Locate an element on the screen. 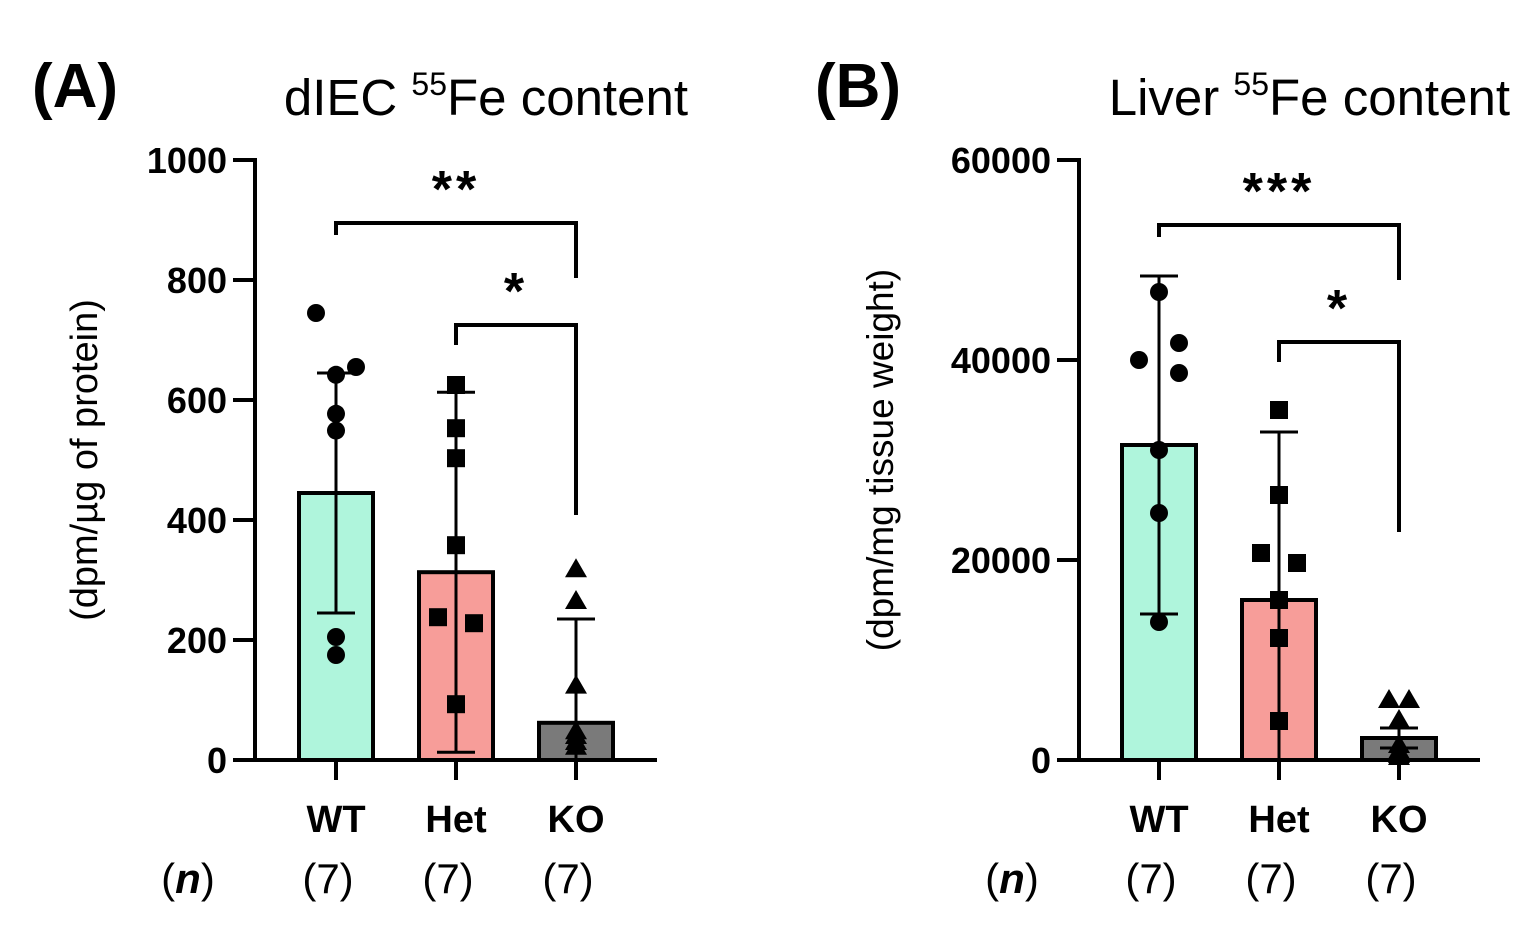  panel-a-y-tick-label: 1000 is located at coordinates (187, 160).